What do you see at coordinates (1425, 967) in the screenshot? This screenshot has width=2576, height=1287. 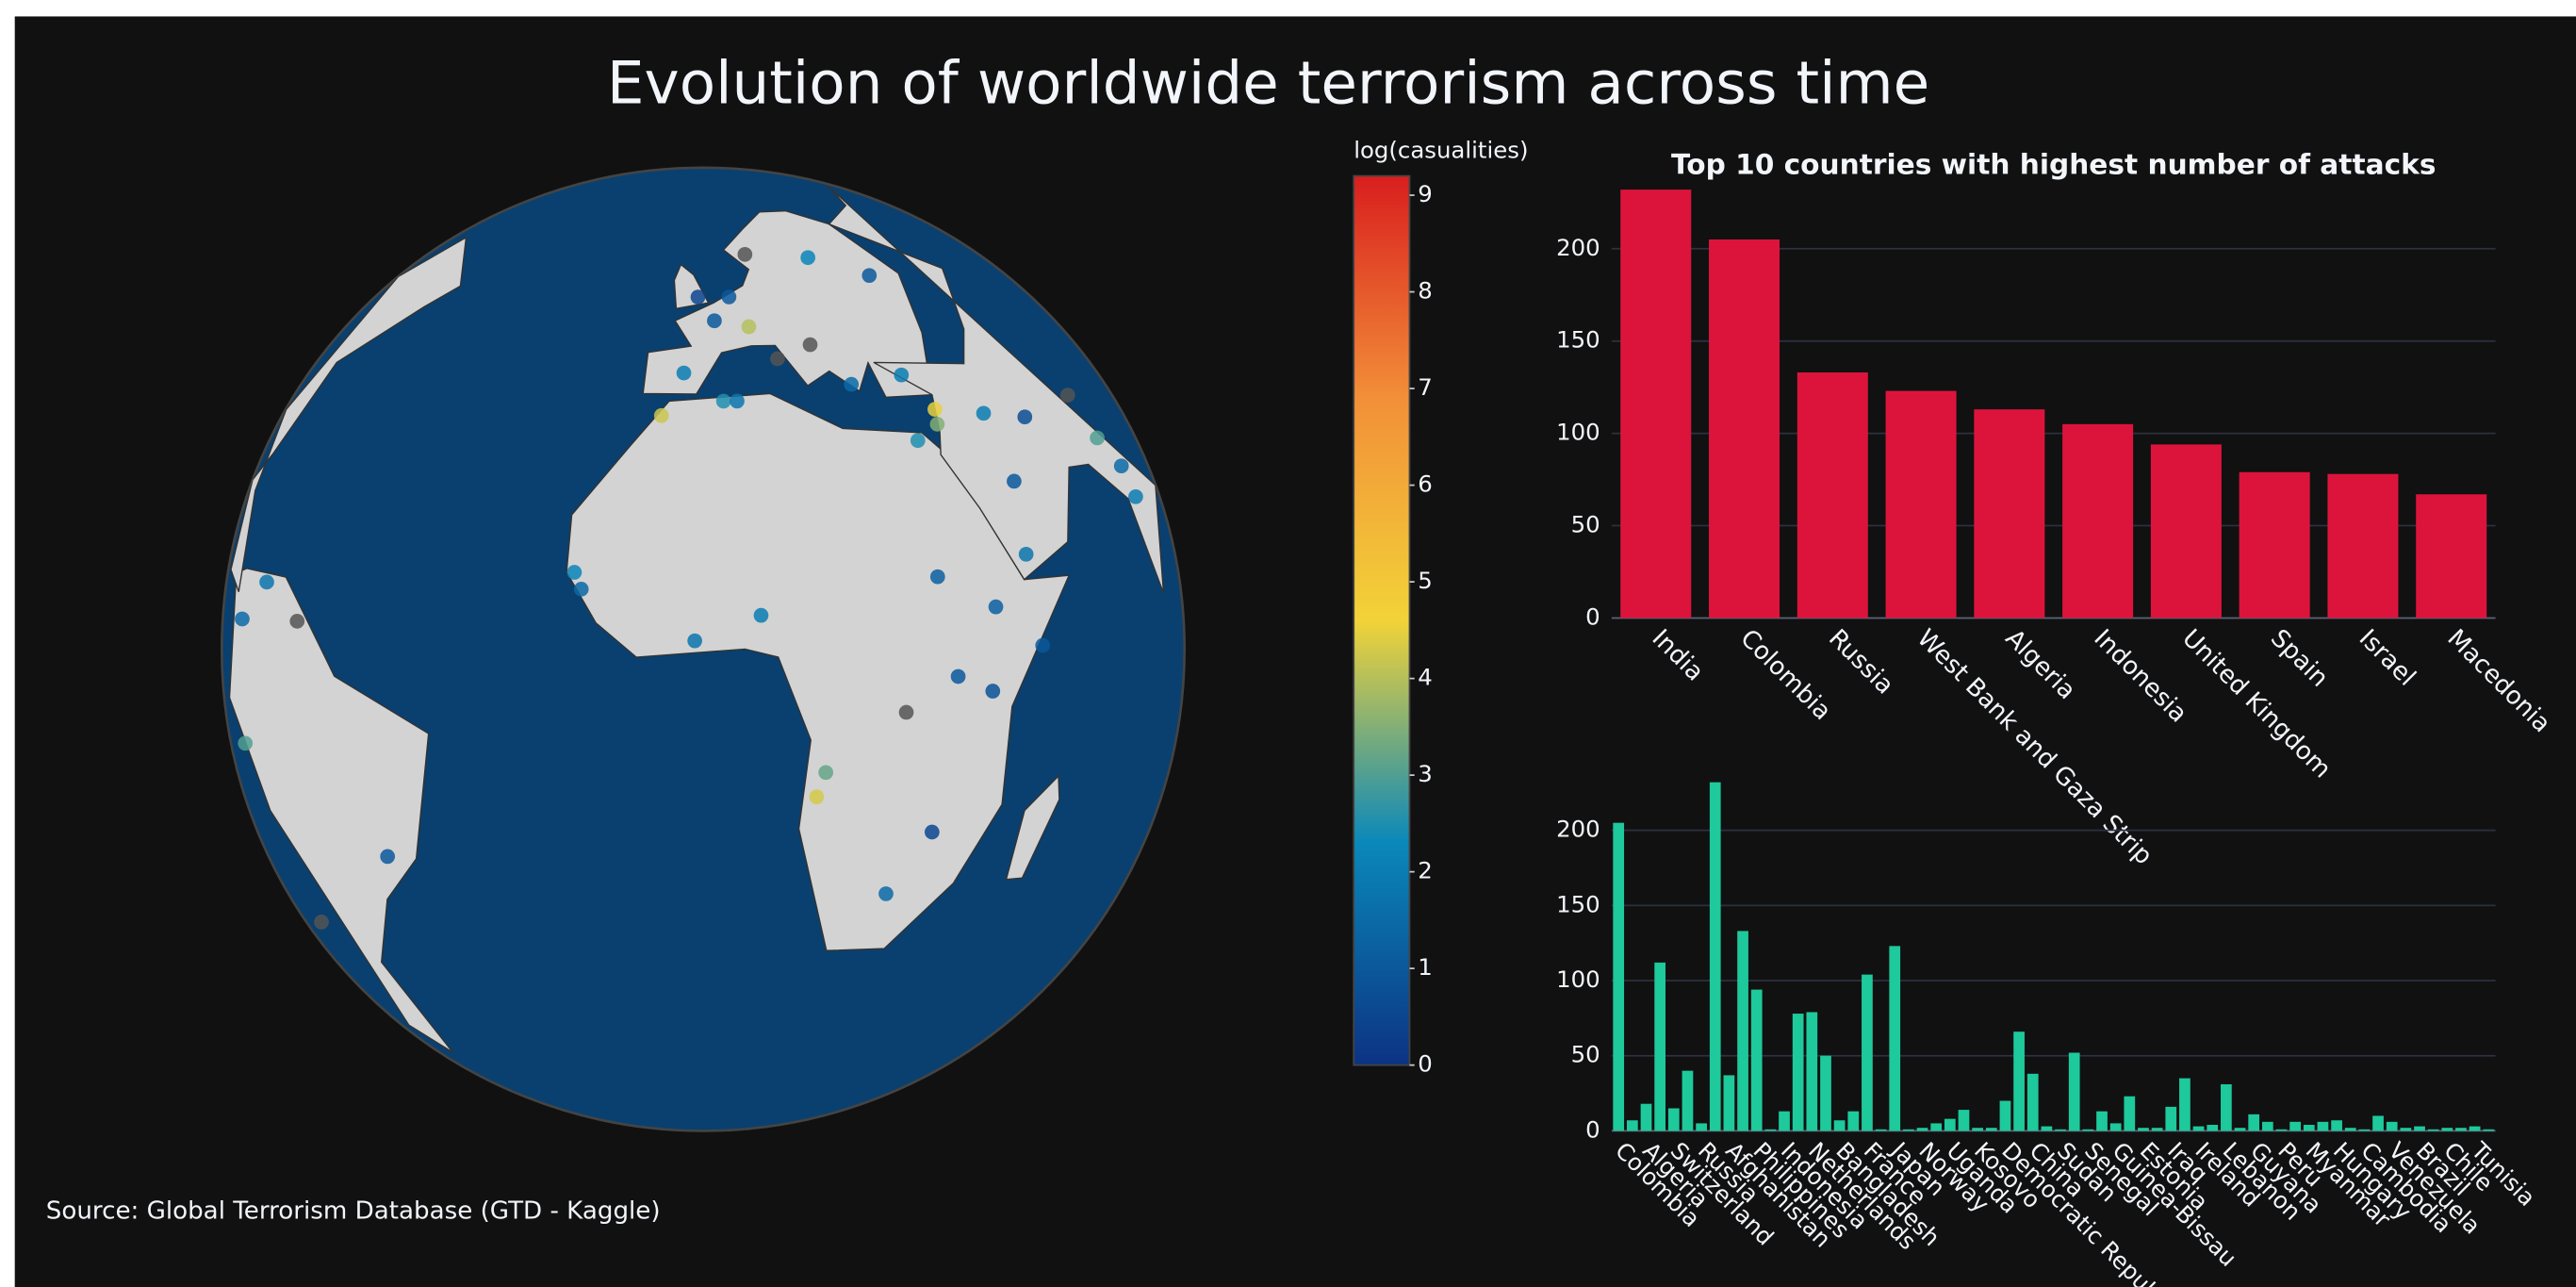 I see `colorbar-tick-label: 1` at bounding box center [1425, 967].